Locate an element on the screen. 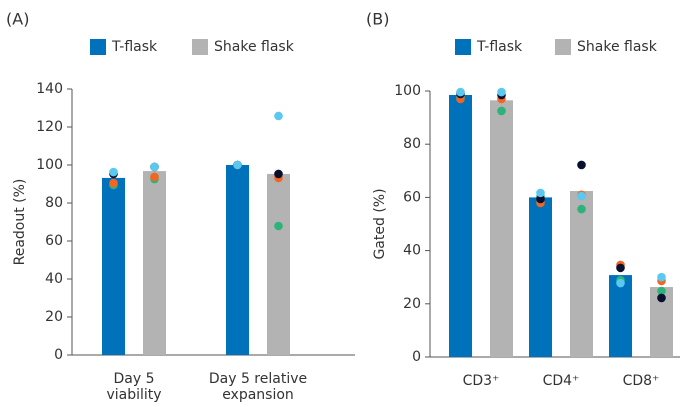 The width and height of the screenshot is (683, 407). panel-label: (B) is located at coordinates (377, 19).